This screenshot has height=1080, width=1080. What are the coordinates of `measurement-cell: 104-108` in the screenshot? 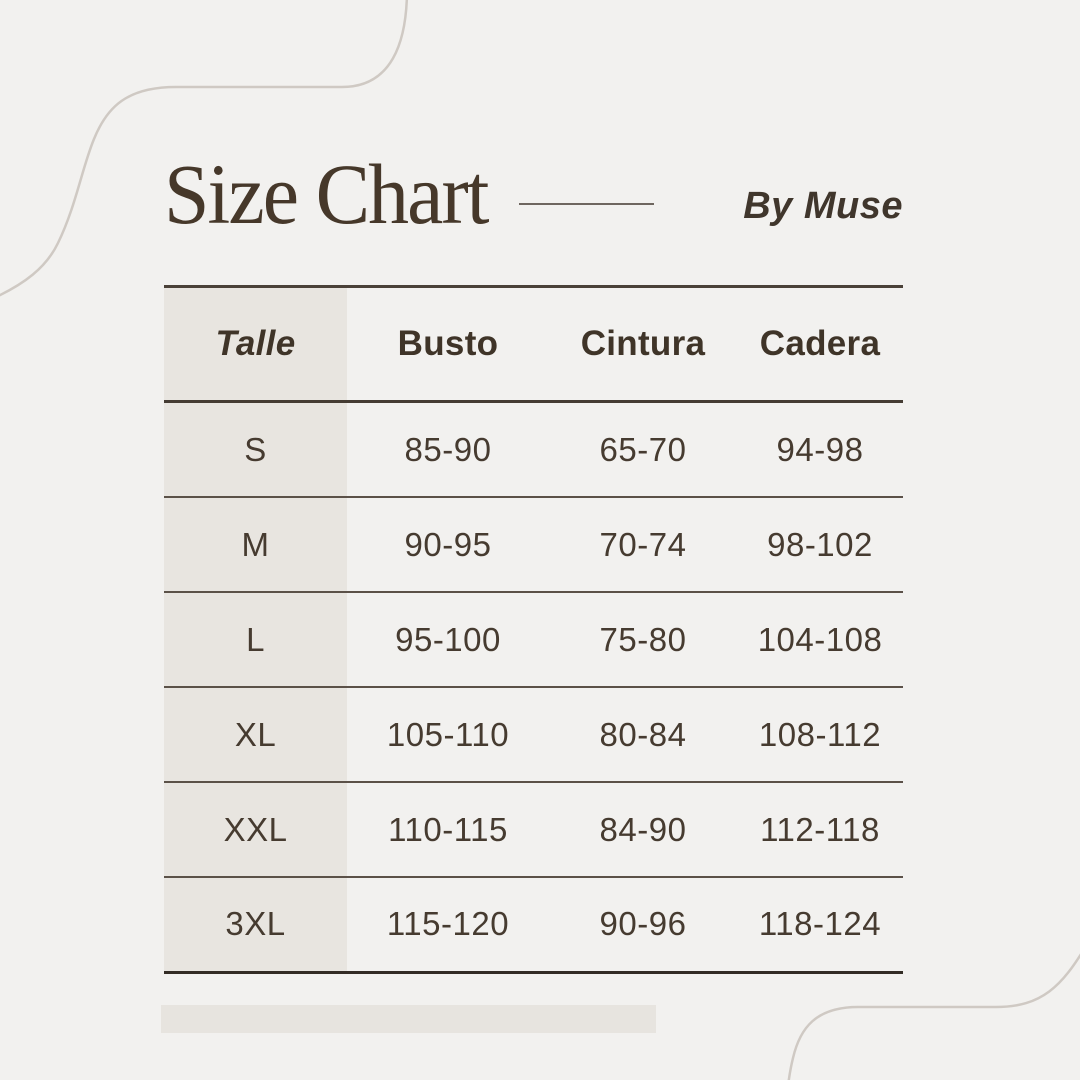 It's located at (820, 639).